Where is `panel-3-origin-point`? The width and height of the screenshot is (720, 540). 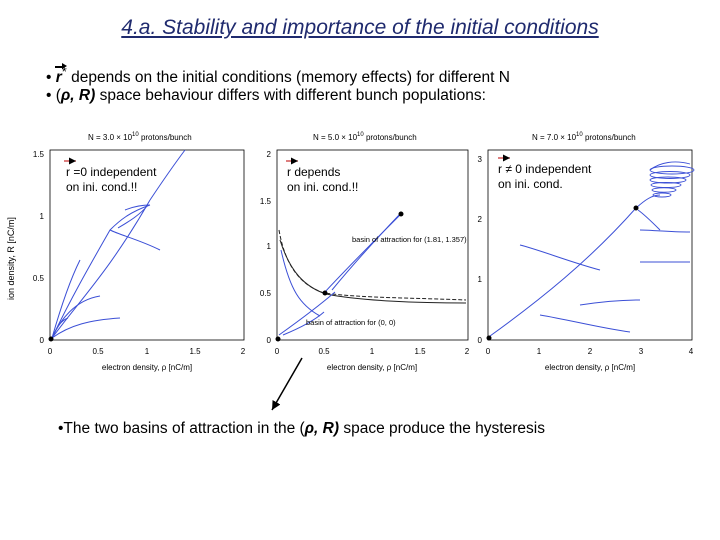 panel-3-origin-point is located at coordinates (489, 338).